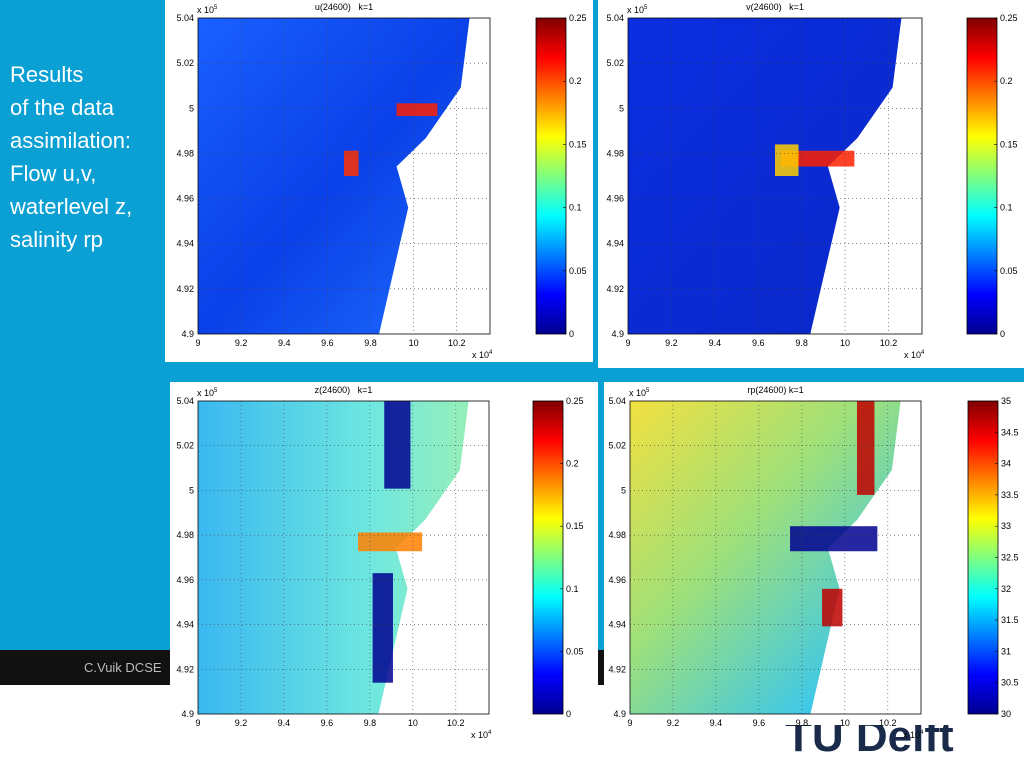 The height and width of the screenshot is (768, 1024). Describe the element at coordinates (1006, 208) in the screenshot. I see `colorbar-tick-label: 0.1` at that location.